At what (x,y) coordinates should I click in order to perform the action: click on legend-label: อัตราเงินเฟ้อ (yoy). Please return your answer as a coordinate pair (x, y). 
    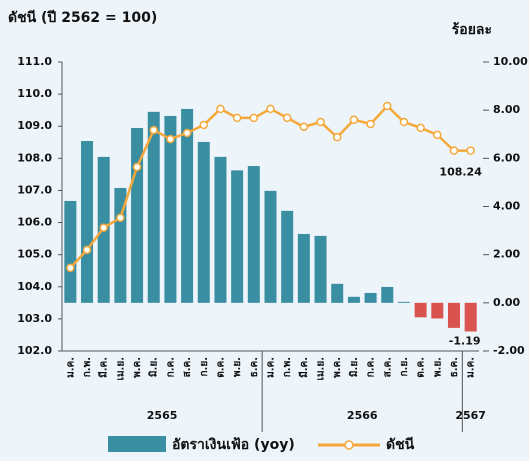
    Looking at the image, I should click on (233, 445).